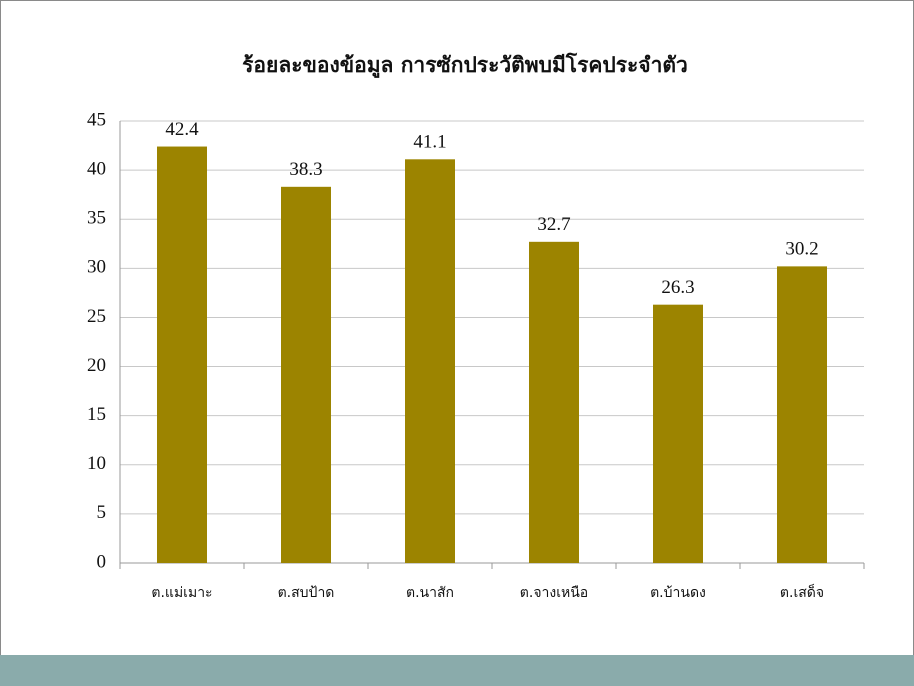 The image size is (914, 686). What do you see at coordinates (102, 561) in the screenshot?
I see `y-tick-label: 0` at bounding box center [102, 561].